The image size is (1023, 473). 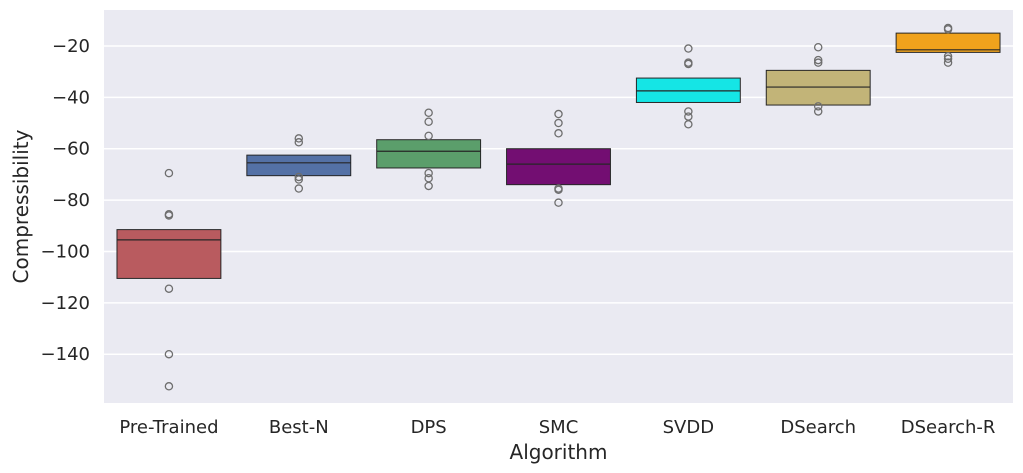 I want to click on y-axis-title: Compressibility, so click(x=21, y=206).